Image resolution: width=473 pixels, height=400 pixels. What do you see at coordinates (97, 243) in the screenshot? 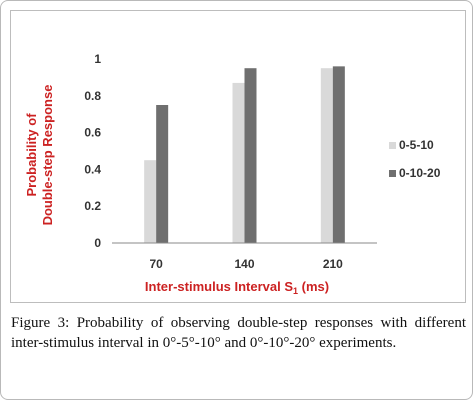
I see `y-tick-label: 0` at bounding box center [97, 243].